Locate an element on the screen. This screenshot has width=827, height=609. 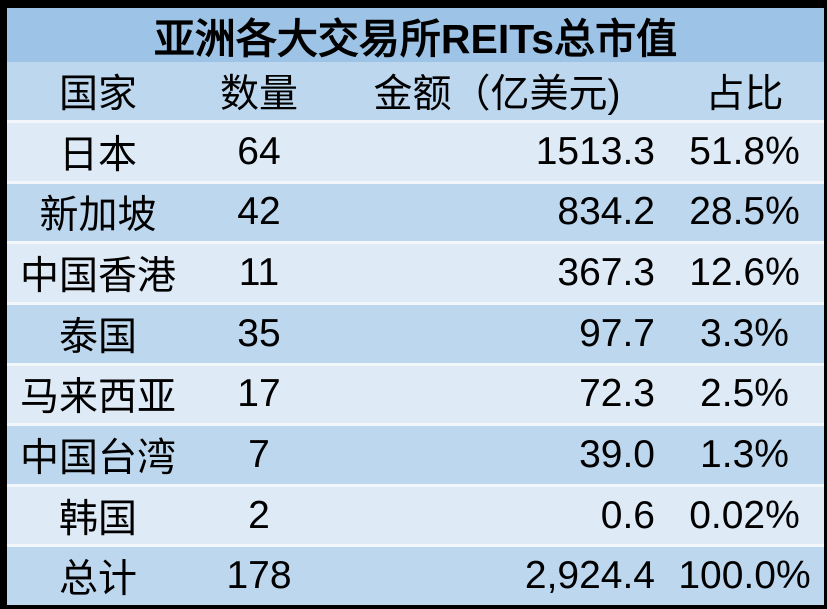
table-header-row: 国家 数量 金额（亿美元) 占比 is located at coordinates (415, 91).